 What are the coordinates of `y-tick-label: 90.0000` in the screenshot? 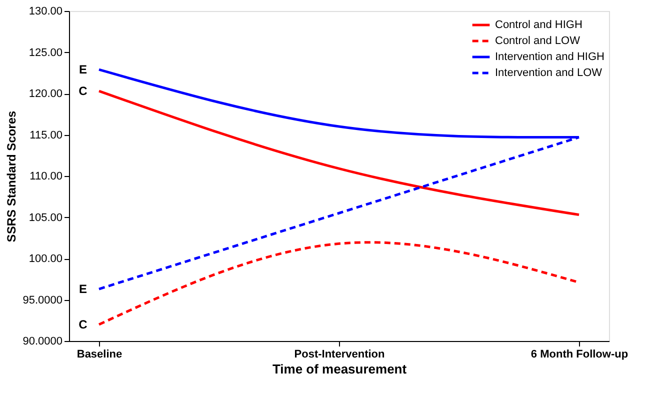 It's located at (42, 342).